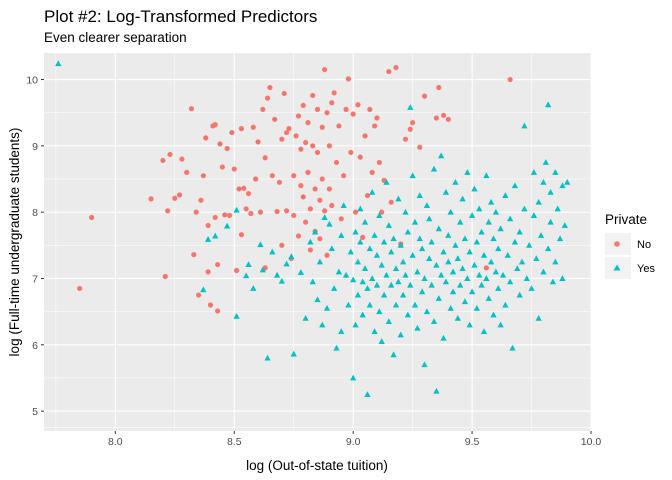 This screenshot has height=480, width=672. I want to click on y-tick-label: 10, so click(32, 81).